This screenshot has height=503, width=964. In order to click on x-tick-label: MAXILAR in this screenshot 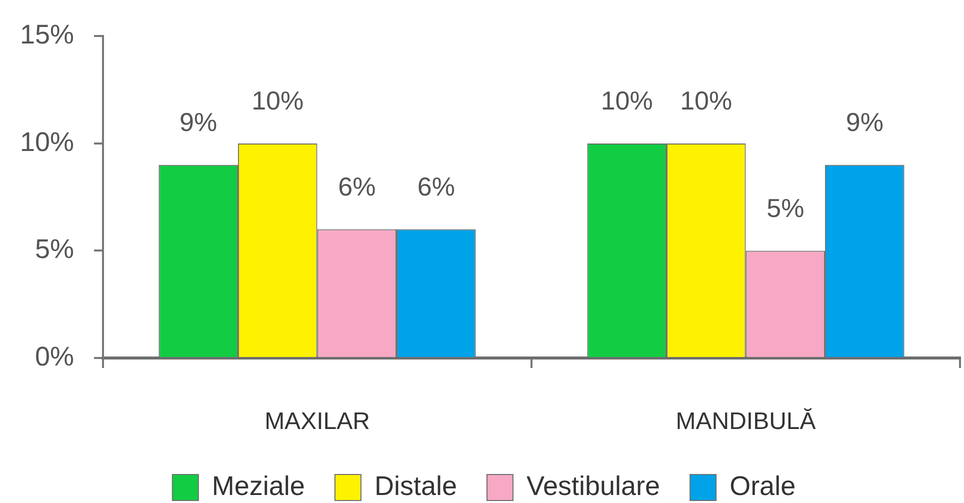, I will do `click(317, 422)`.